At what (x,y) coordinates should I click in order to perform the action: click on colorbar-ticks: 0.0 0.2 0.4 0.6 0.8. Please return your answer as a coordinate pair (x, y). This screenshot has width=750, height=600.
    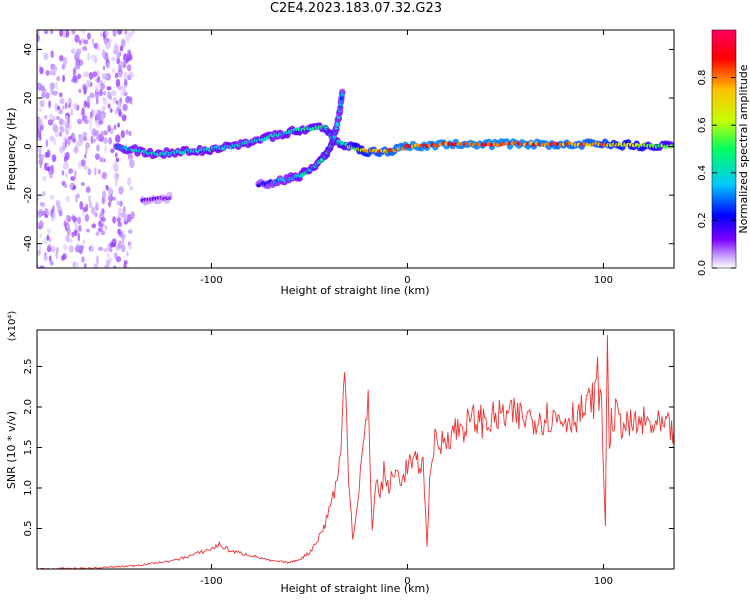
    Looking at the image, I should click on (716, 173).